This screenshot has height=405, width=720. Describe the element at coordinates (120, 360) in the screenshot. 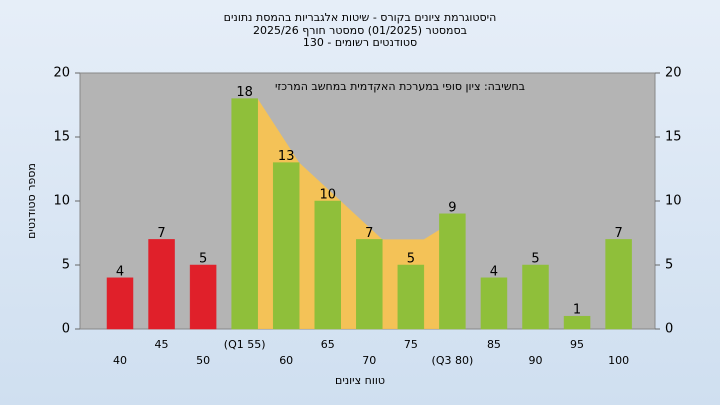

I see `x-tick-label: 40` at that location.